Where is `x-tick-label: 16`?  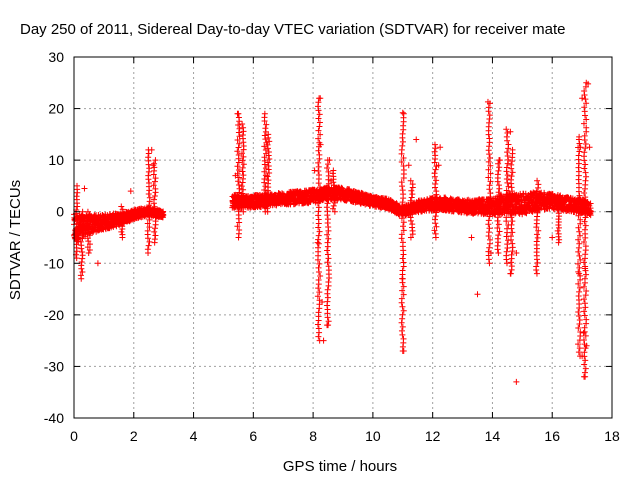 x-tick-label: 16 is located at coordinates (552, 436).